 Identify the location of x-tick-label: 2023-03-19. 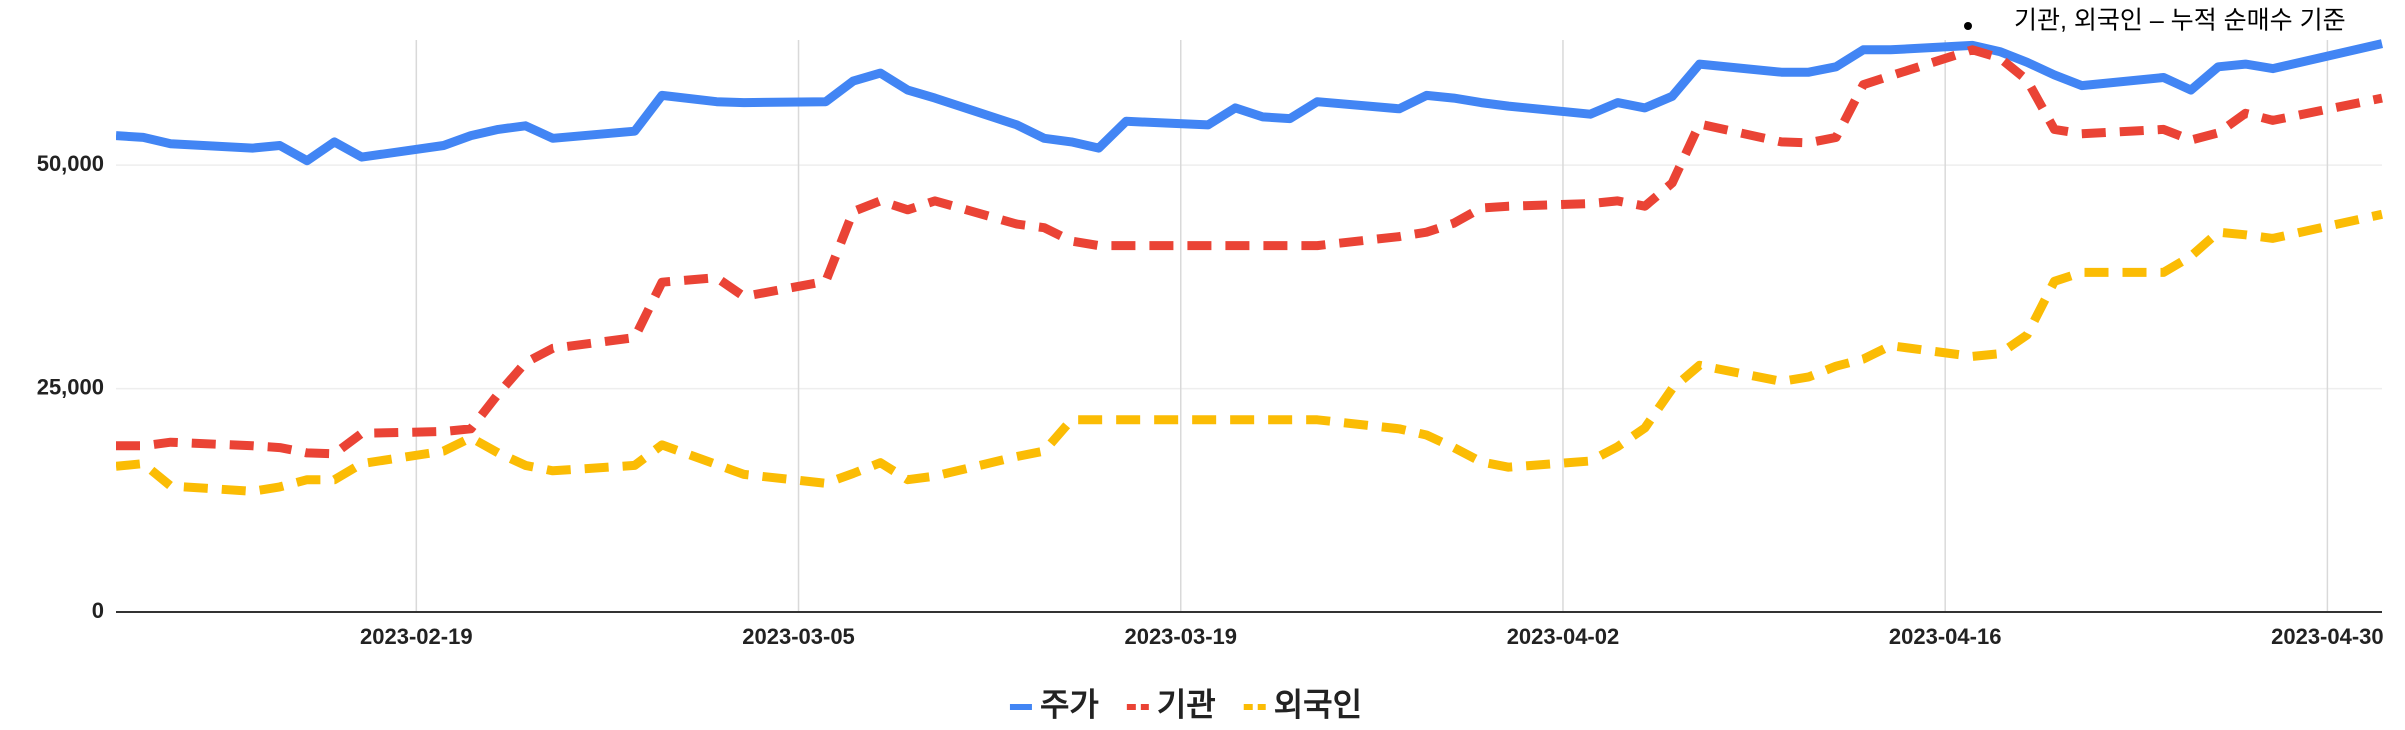
(1180, 636).